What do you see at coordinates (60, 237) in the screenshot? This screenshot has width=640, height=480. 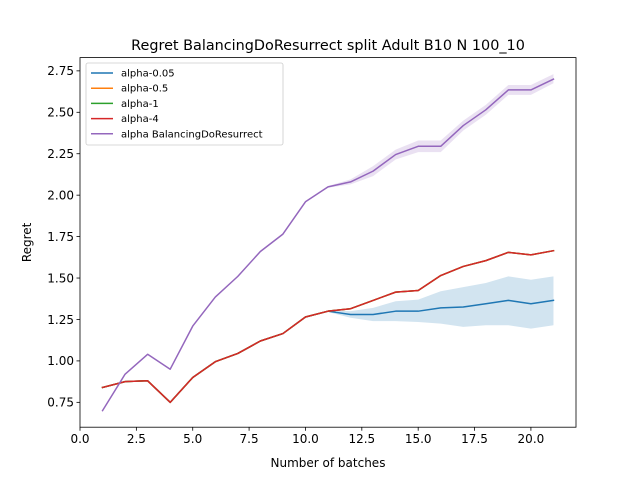 I see `y-tick-label: 1.75` at bounding box center [60, 237].